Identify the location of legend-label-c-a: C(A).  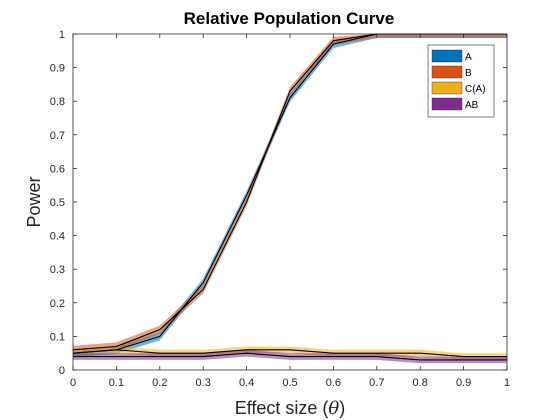
(475, 89).